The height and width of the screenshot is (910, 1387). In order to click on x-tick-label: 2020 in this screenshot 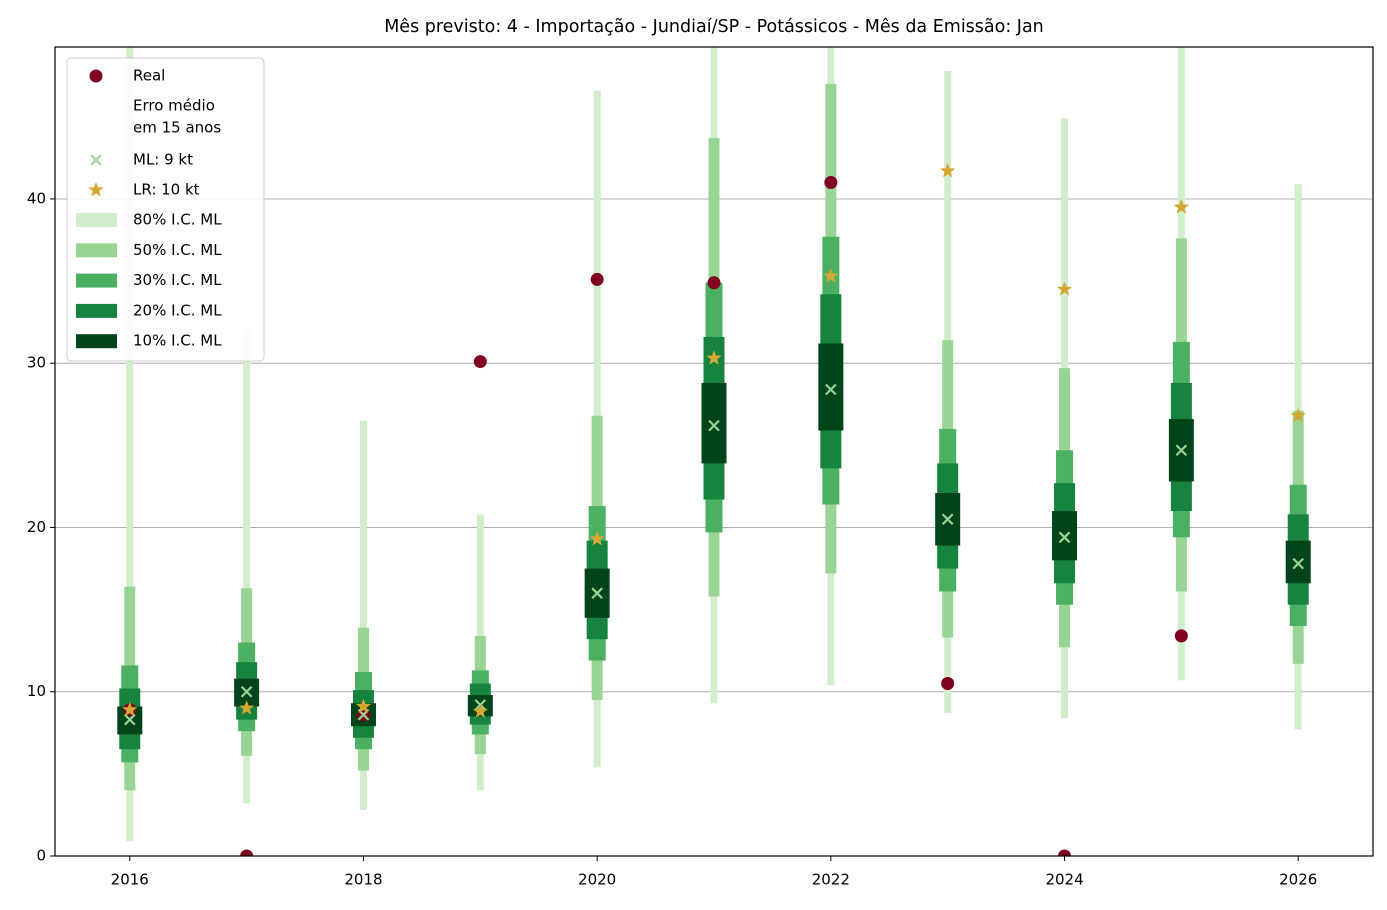, I will do `click(597, 880)`.